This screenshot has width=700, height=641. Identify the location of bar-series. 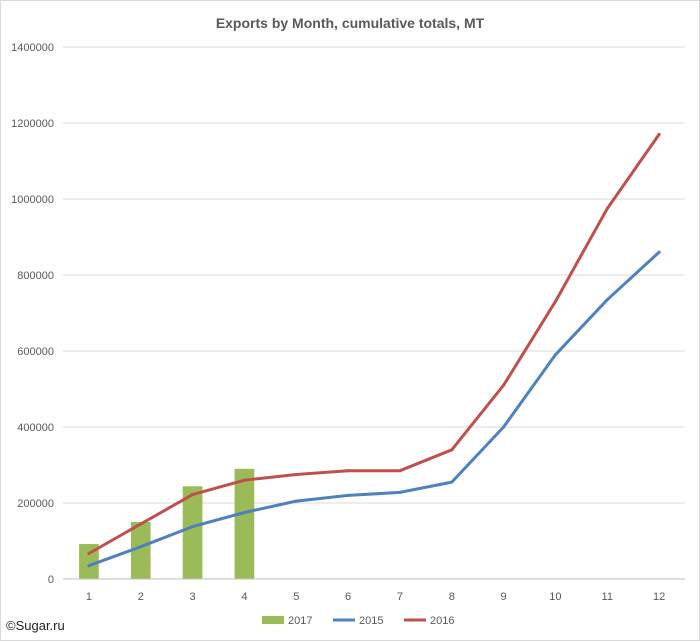
(167, 523).